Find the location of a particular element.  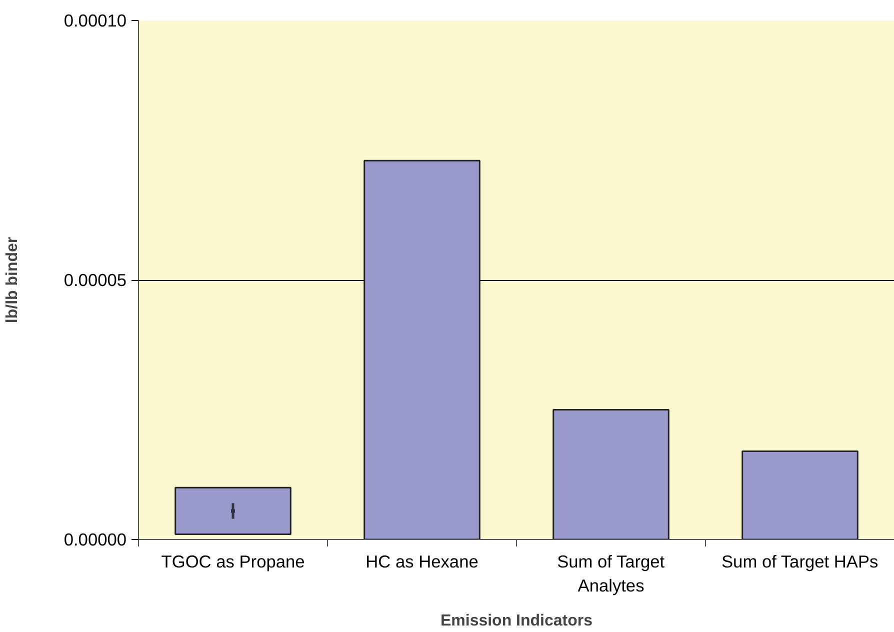

y-tick-label: 0.00000 is located at coordinates (95, 540).